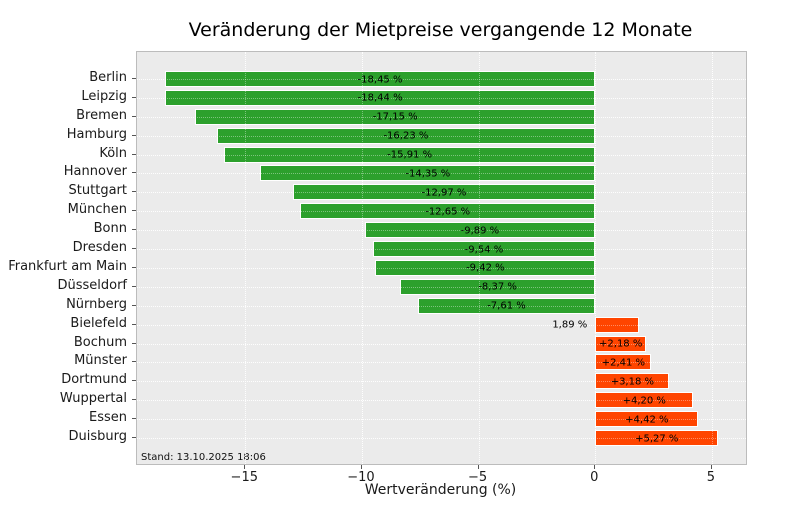 This screenshot has height=517, width=800. What do you see at coordinates (570, 325) in the screenshot?
I see `bar-label-bielefeld: 1,89 %` at bounding box center [570, 325].